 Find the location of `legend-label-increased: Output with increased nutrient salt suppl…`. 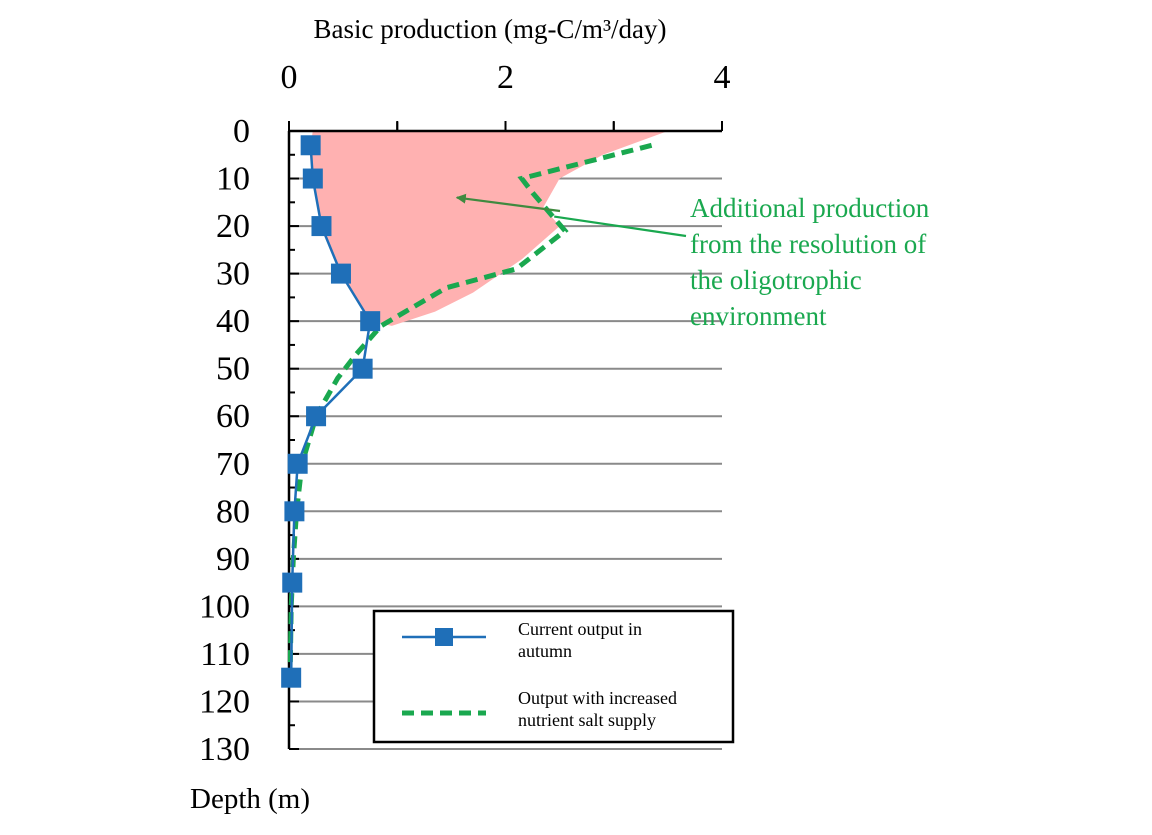

legend-label-increased: Output with increased nutrient salt suppl… is located at coordinates (597, 709).